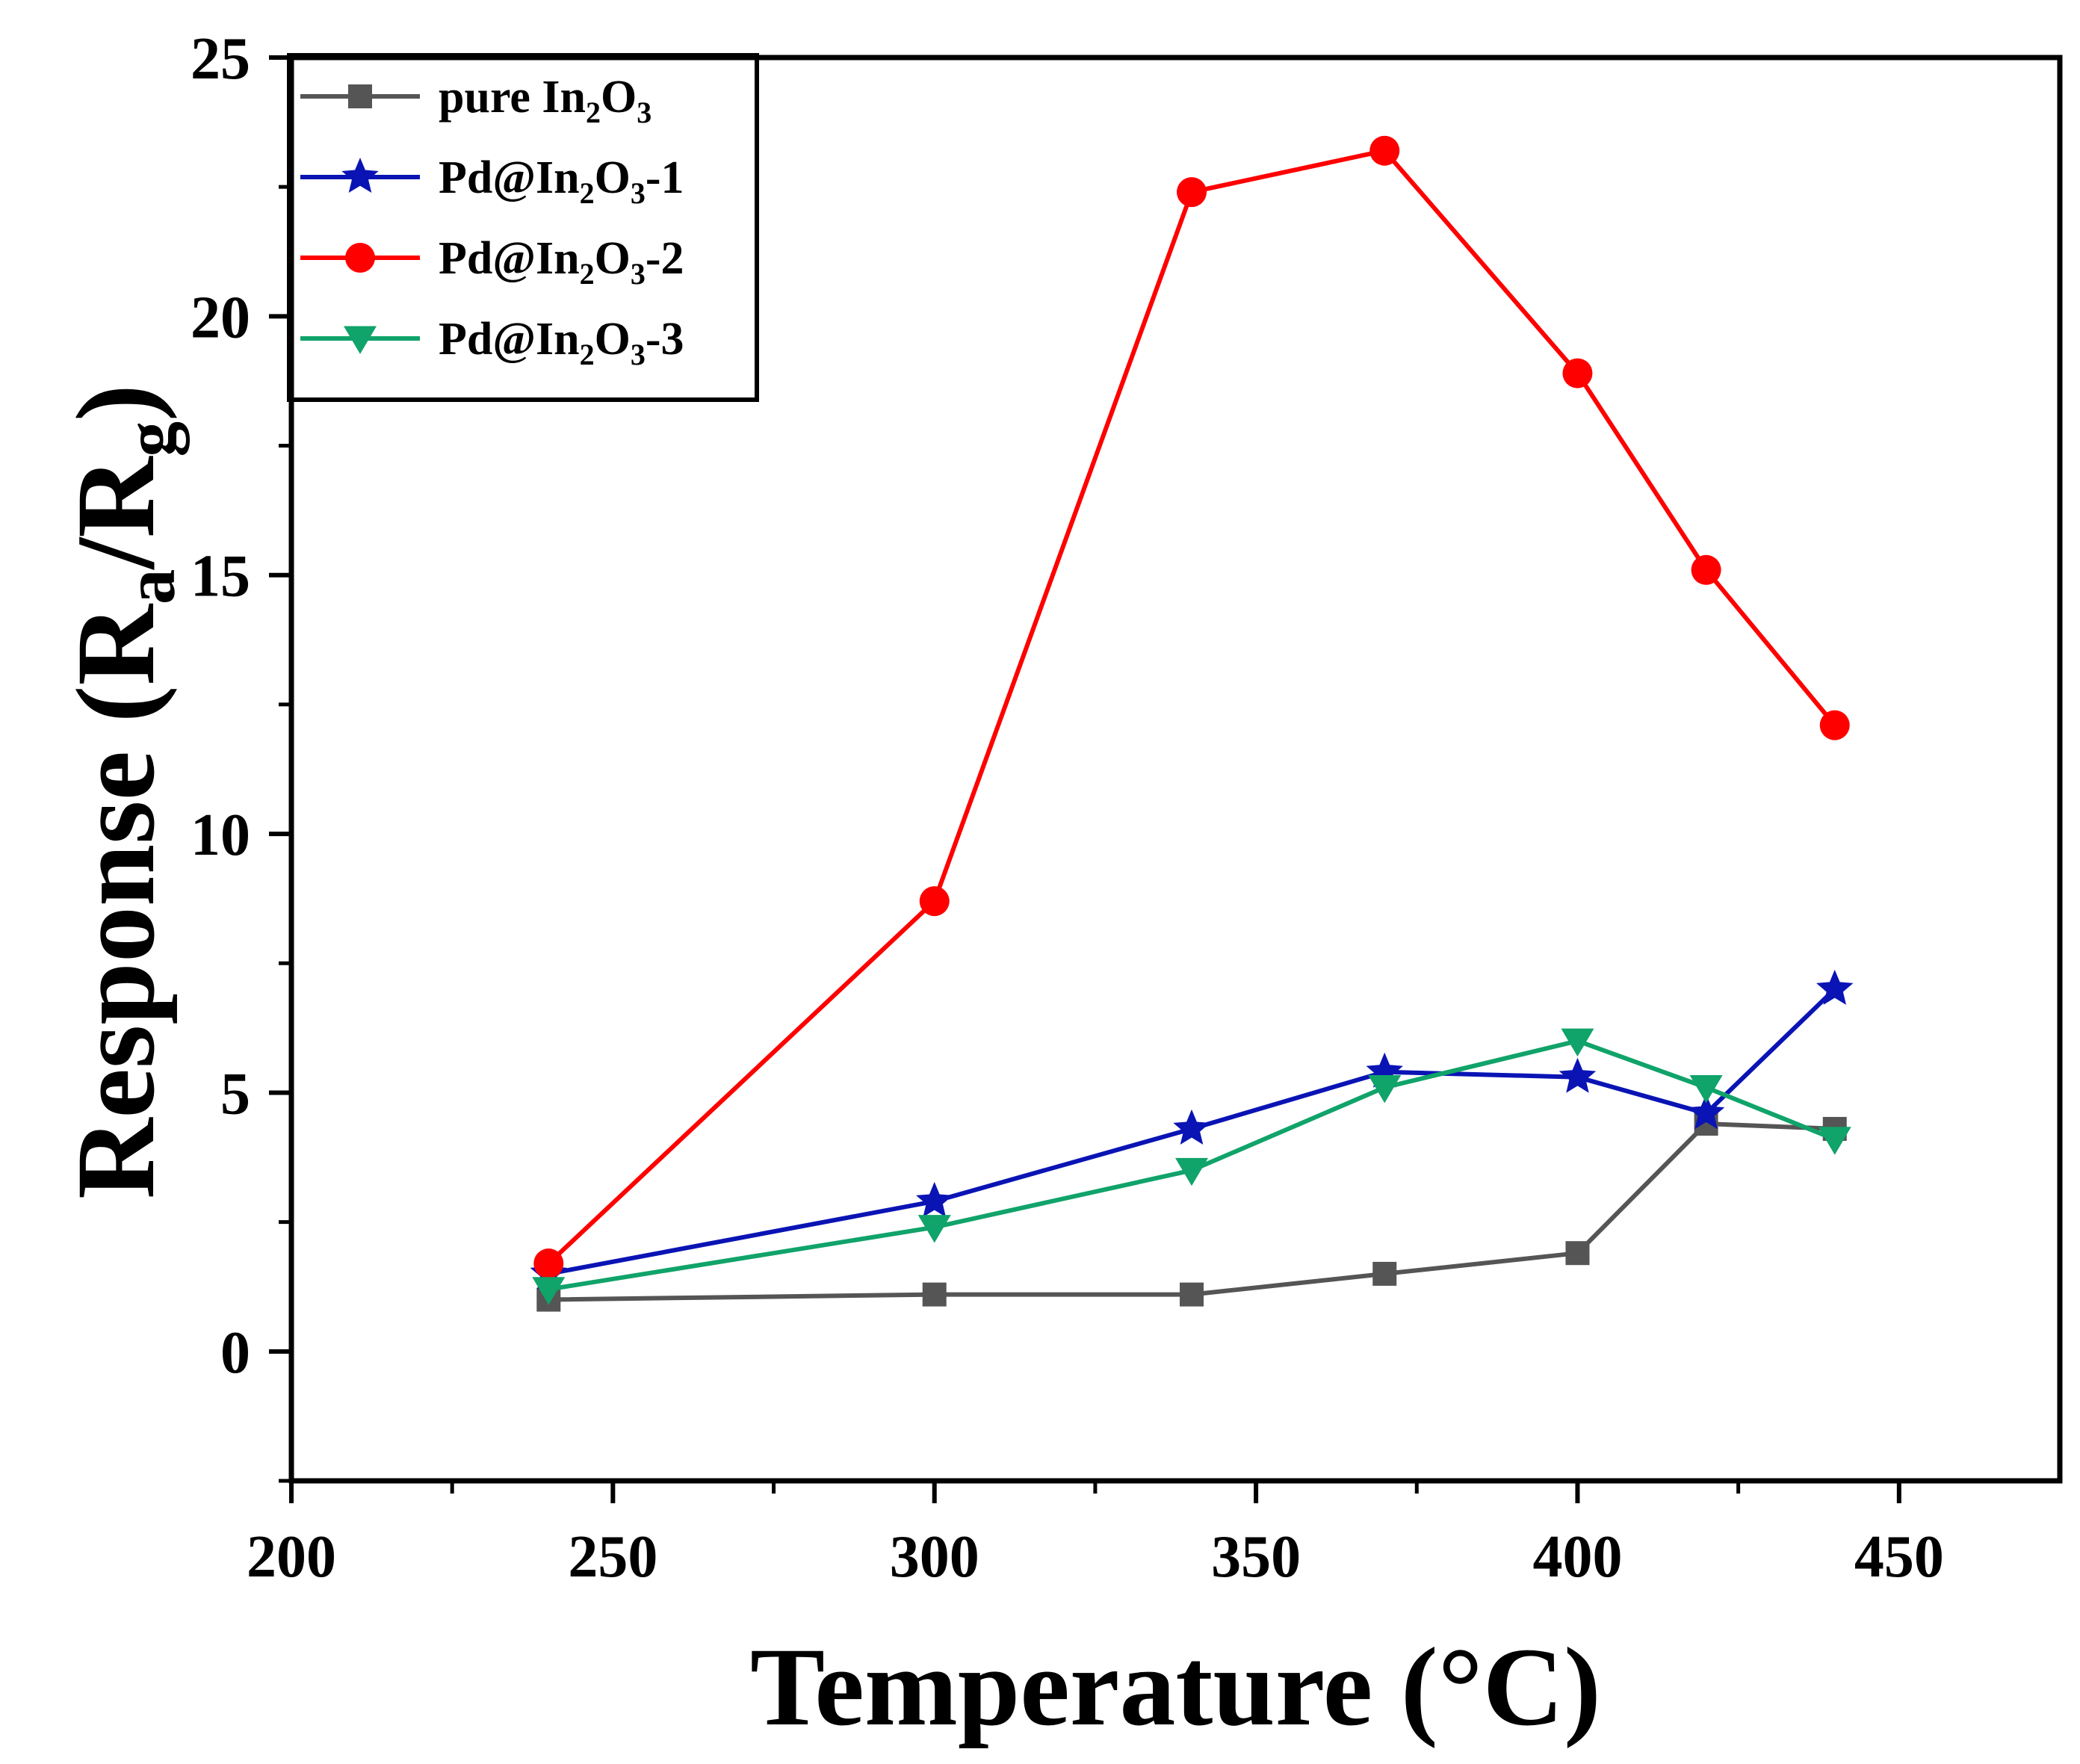 The image size is (2080, 1764). Describe the element at coordinates (220, 577) in the screenshot. I see `y-tick-label: 15` at that location.